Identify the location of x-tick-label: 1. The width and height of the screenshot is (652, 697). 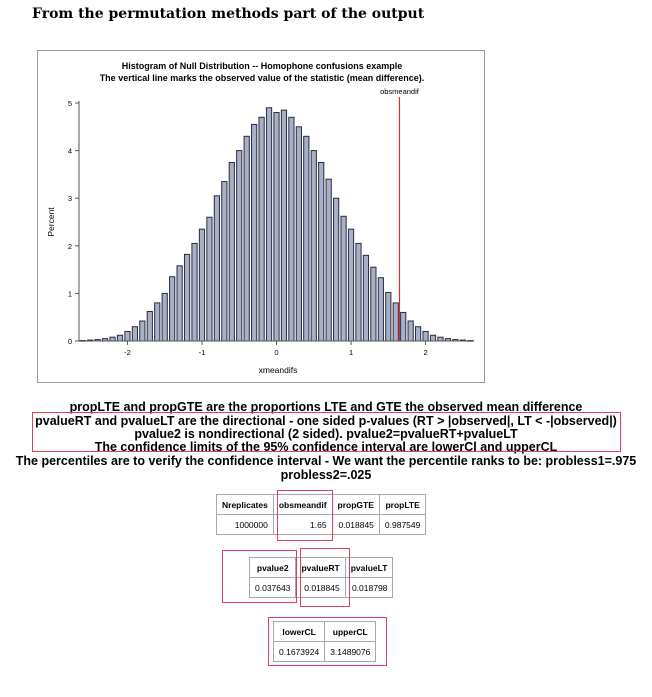
(351, 352).